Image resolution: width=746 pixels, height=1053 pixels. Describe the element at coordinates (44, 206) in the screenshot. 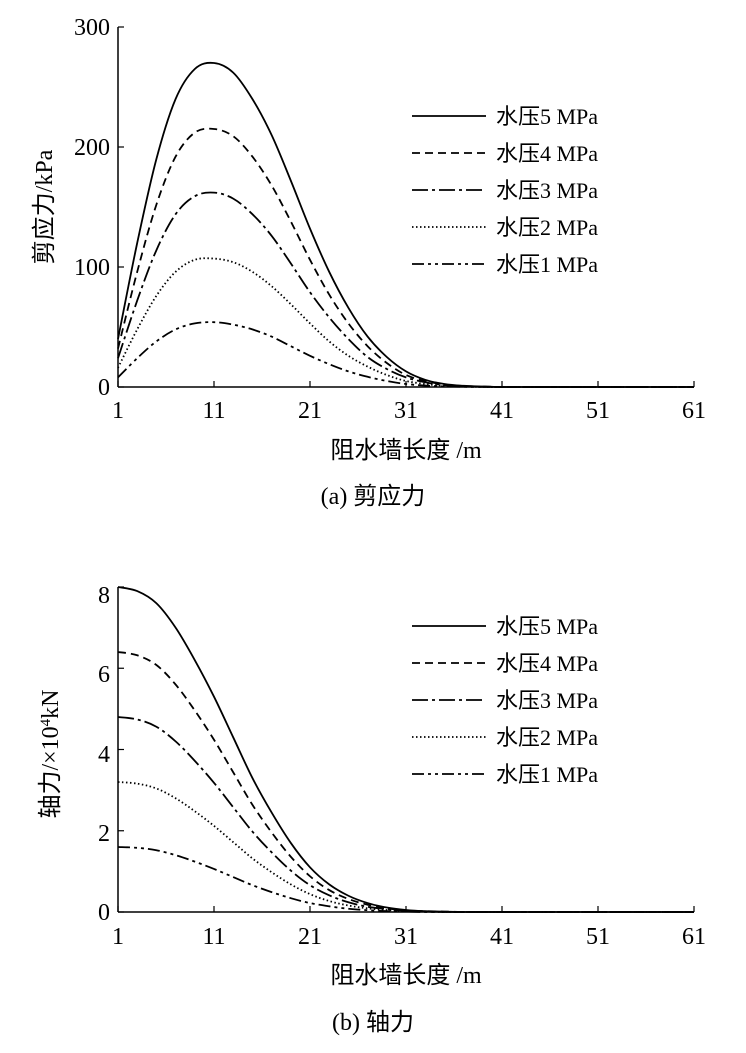

I see `chart-a-ylabel: 剪应力/kPa` at that location.